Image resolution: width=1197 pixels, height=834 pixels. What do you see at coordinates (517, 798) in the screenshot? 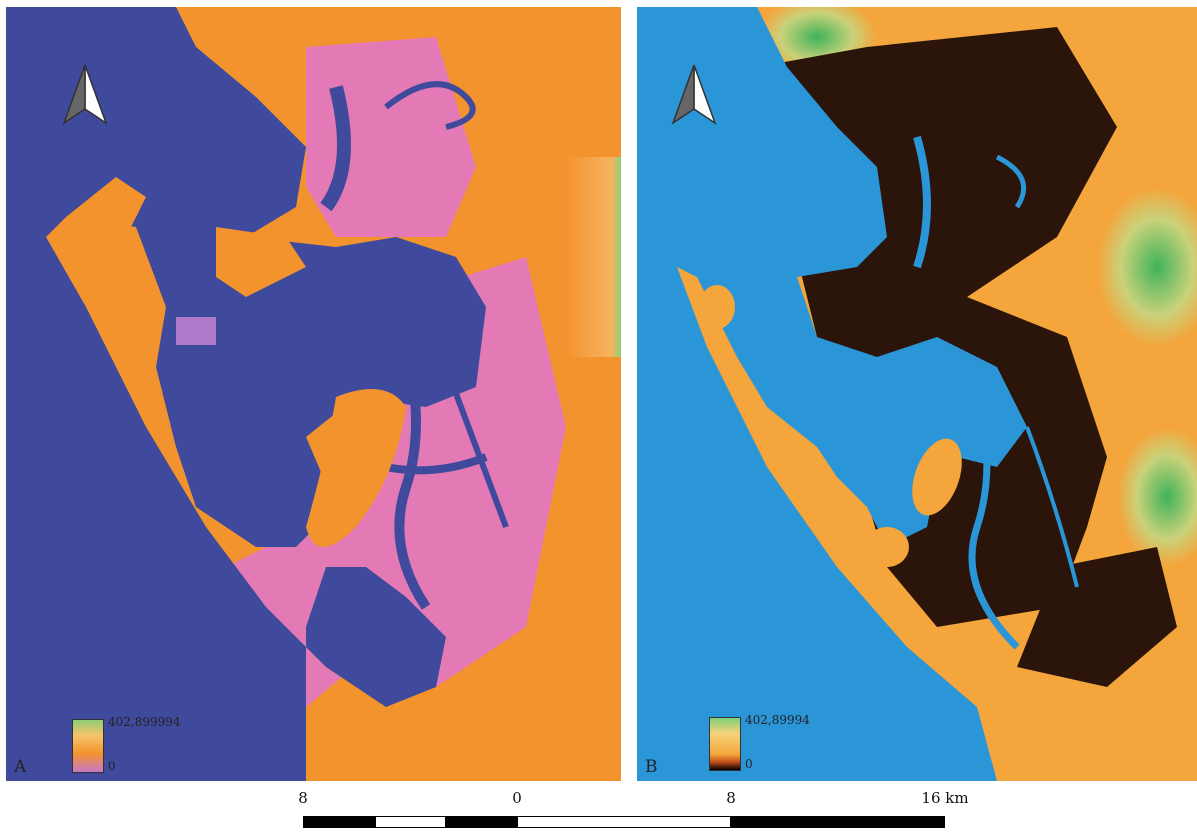
I see `scale-tick-label: 0` at bounding box center [517, 798].